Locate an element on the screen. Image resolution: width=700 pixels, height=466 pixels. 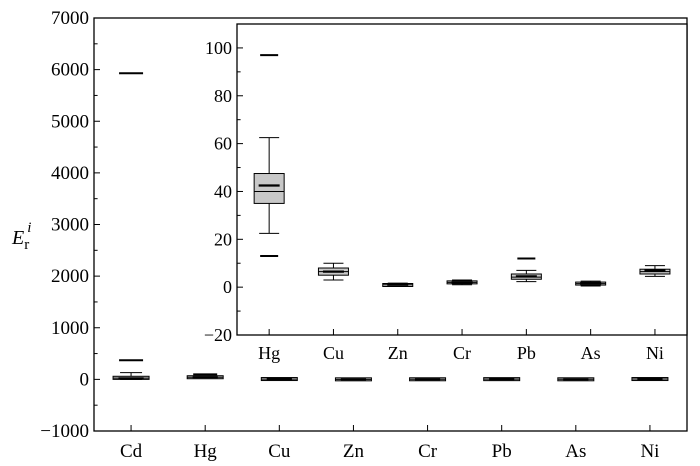
main-y-tick-label: 1000 is located at coordinates (70, 328).